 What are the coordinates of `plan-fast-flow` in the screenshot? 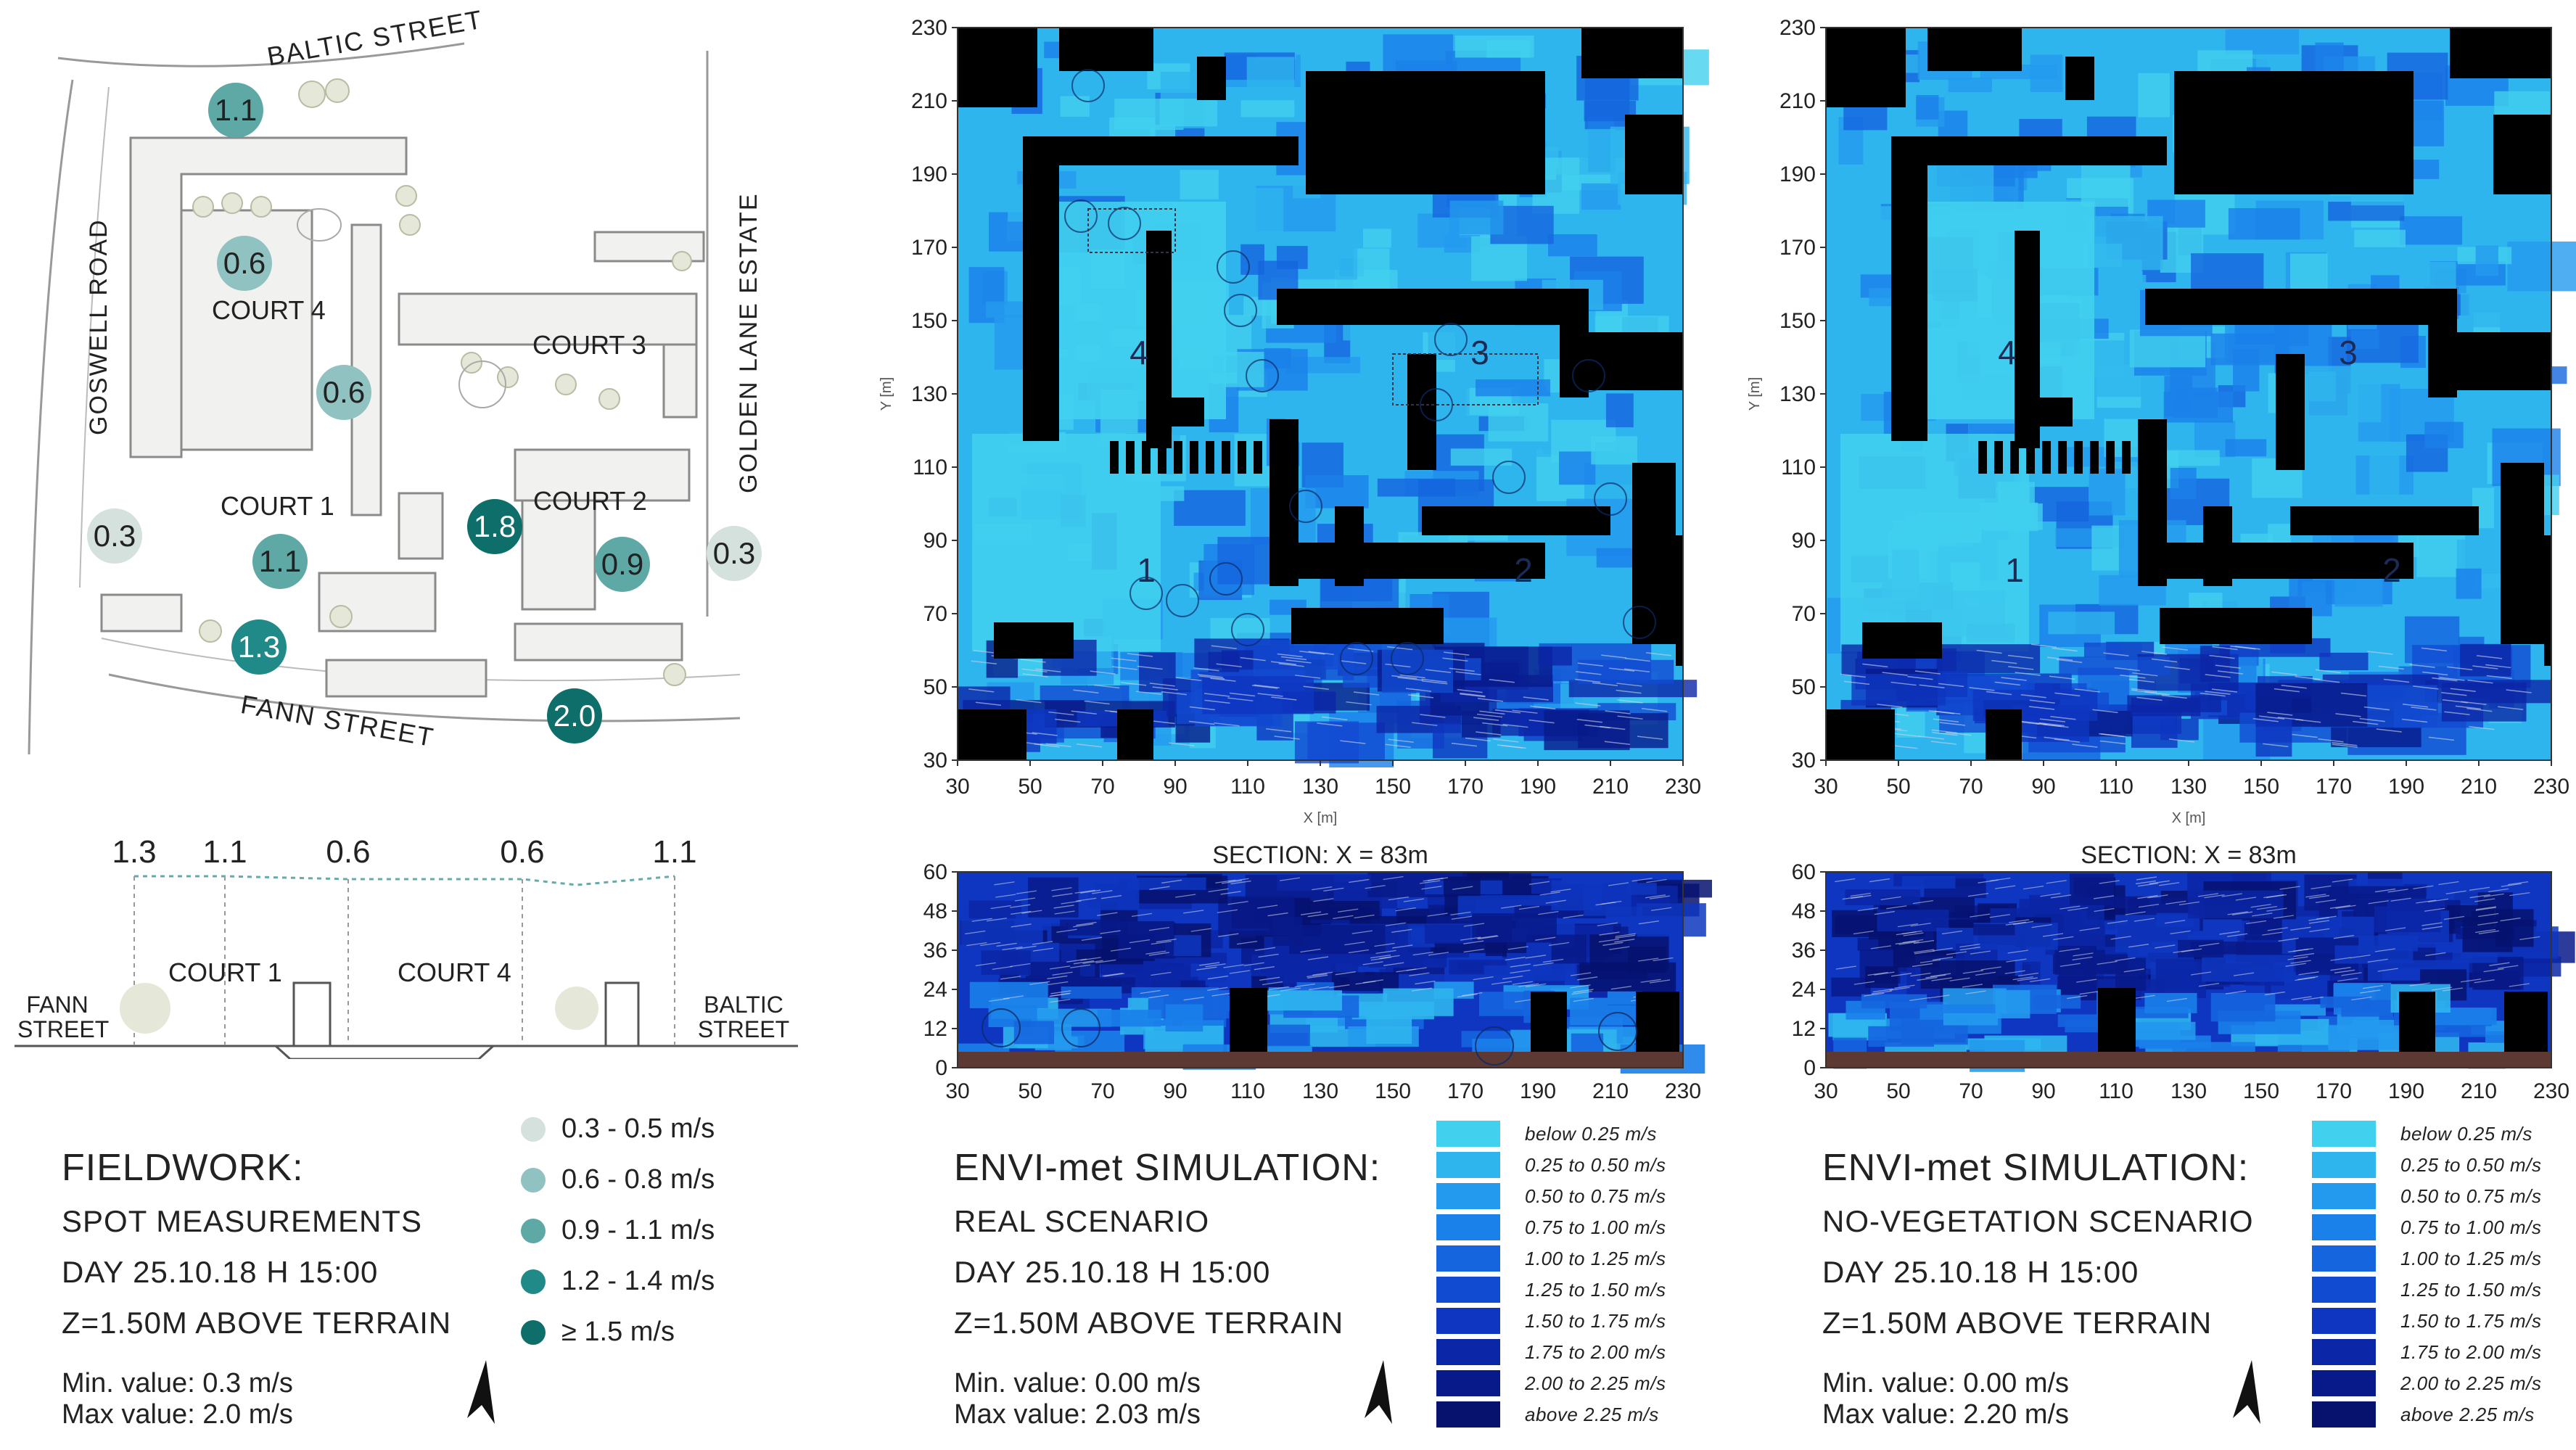 It's located at (1587, 731).